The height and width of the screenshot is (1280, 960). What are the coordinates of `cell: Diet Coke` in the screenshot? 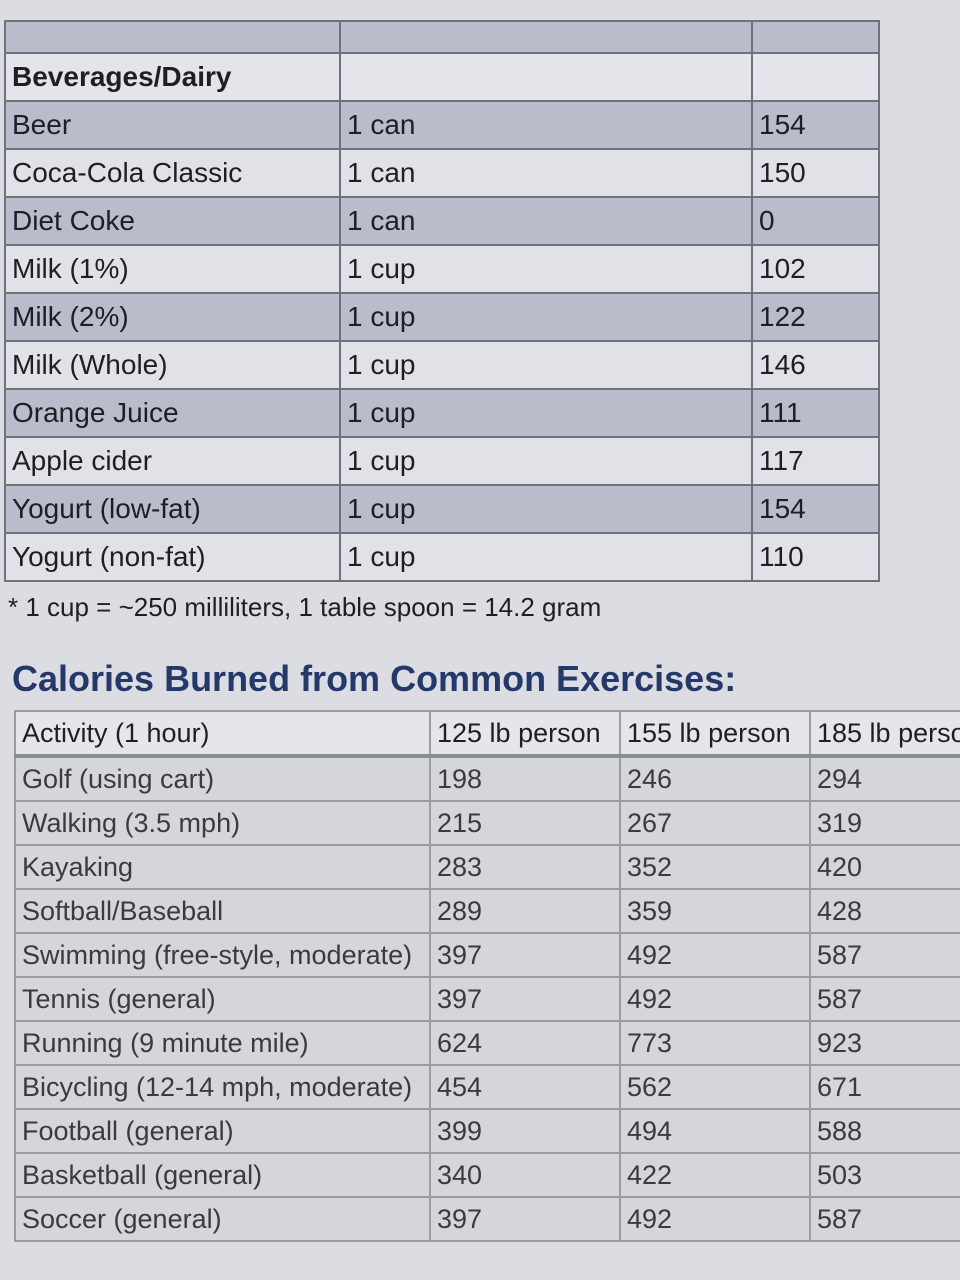 It's located at (172, 221).